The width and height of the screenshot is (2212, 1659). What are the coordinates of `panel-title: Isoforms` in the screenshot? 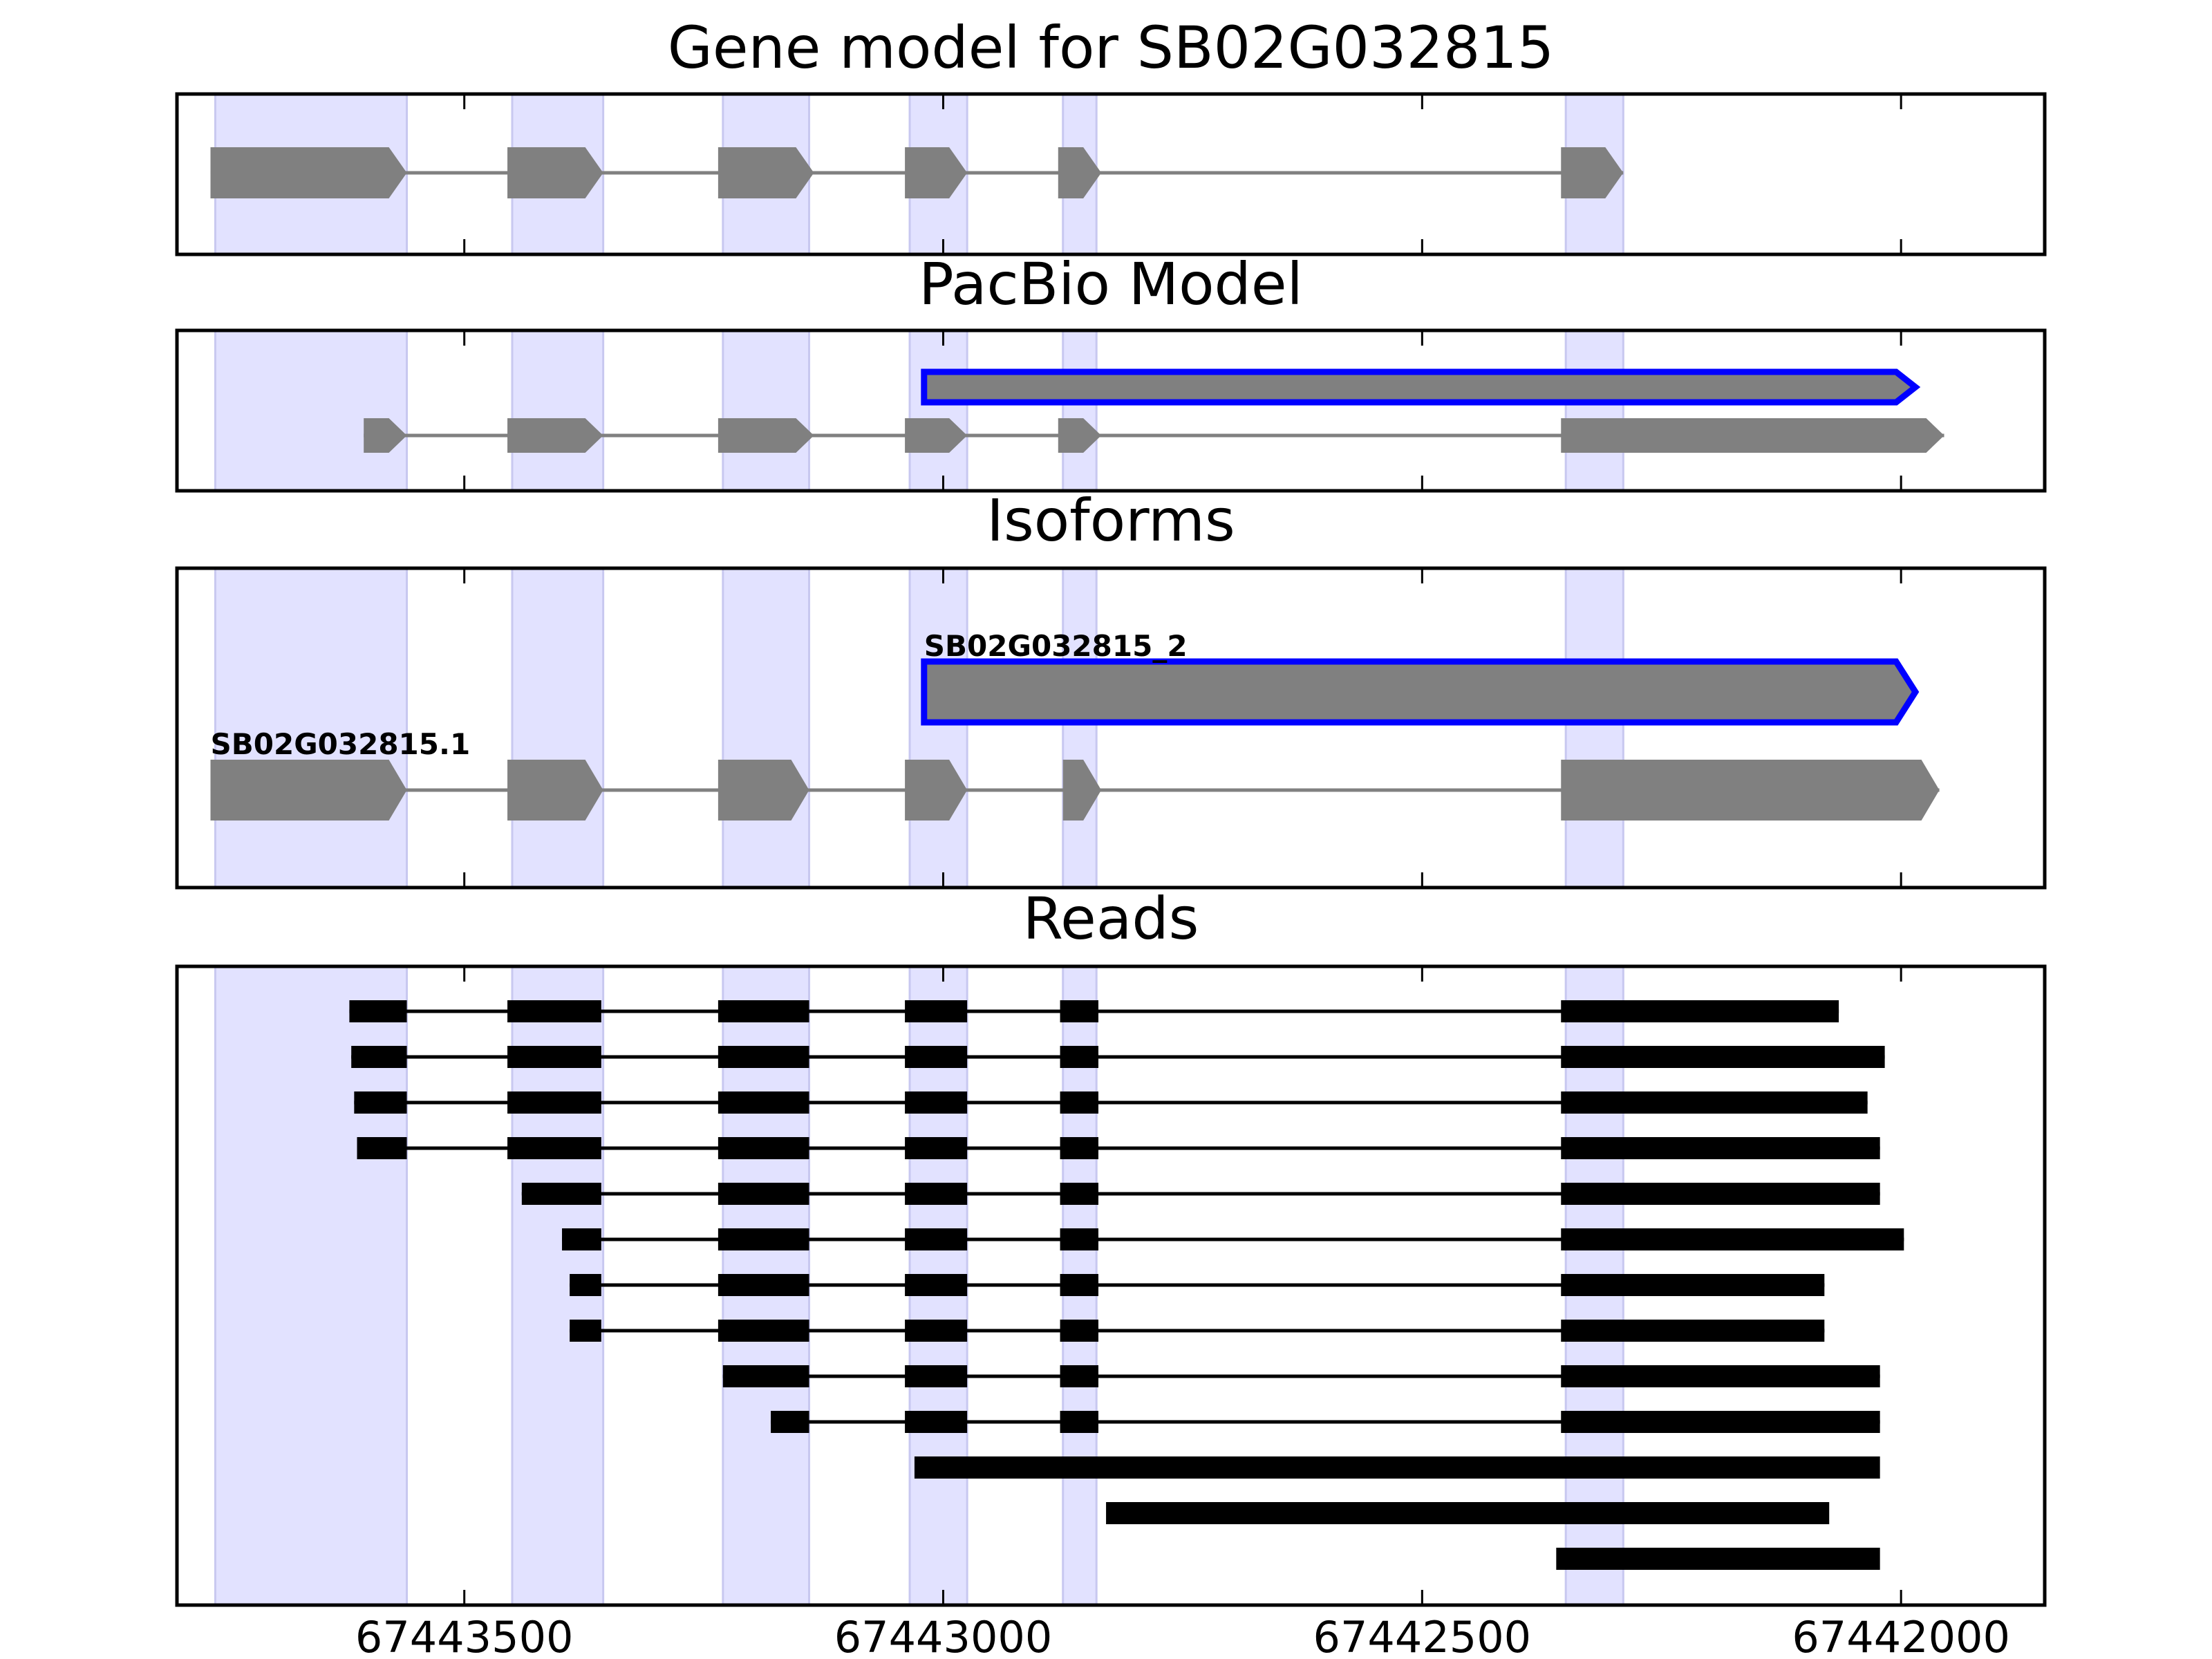 It's located at (1110, 520).